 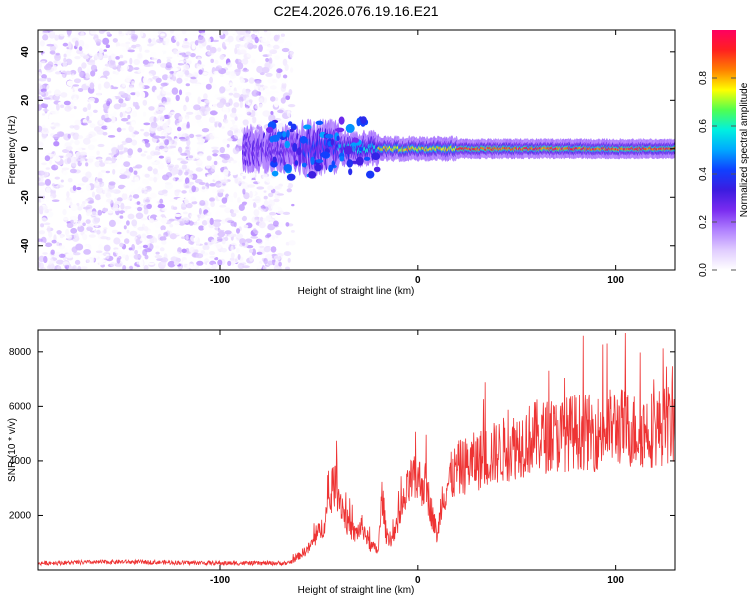 I want to click on colorbar-tick-label: 0.2, so click(x=703, y=222).